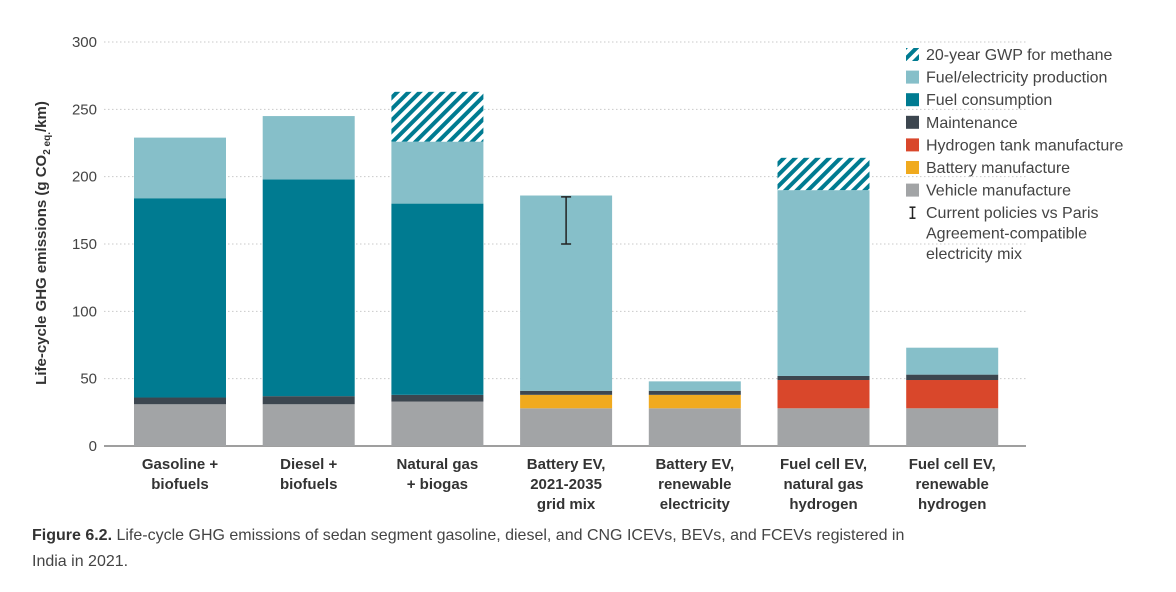 This screenshot has height=592, width=1176. Describe the element at coordinates (566, 504) in the screenshot. I see `x-tick-label: grid mix` at that location.